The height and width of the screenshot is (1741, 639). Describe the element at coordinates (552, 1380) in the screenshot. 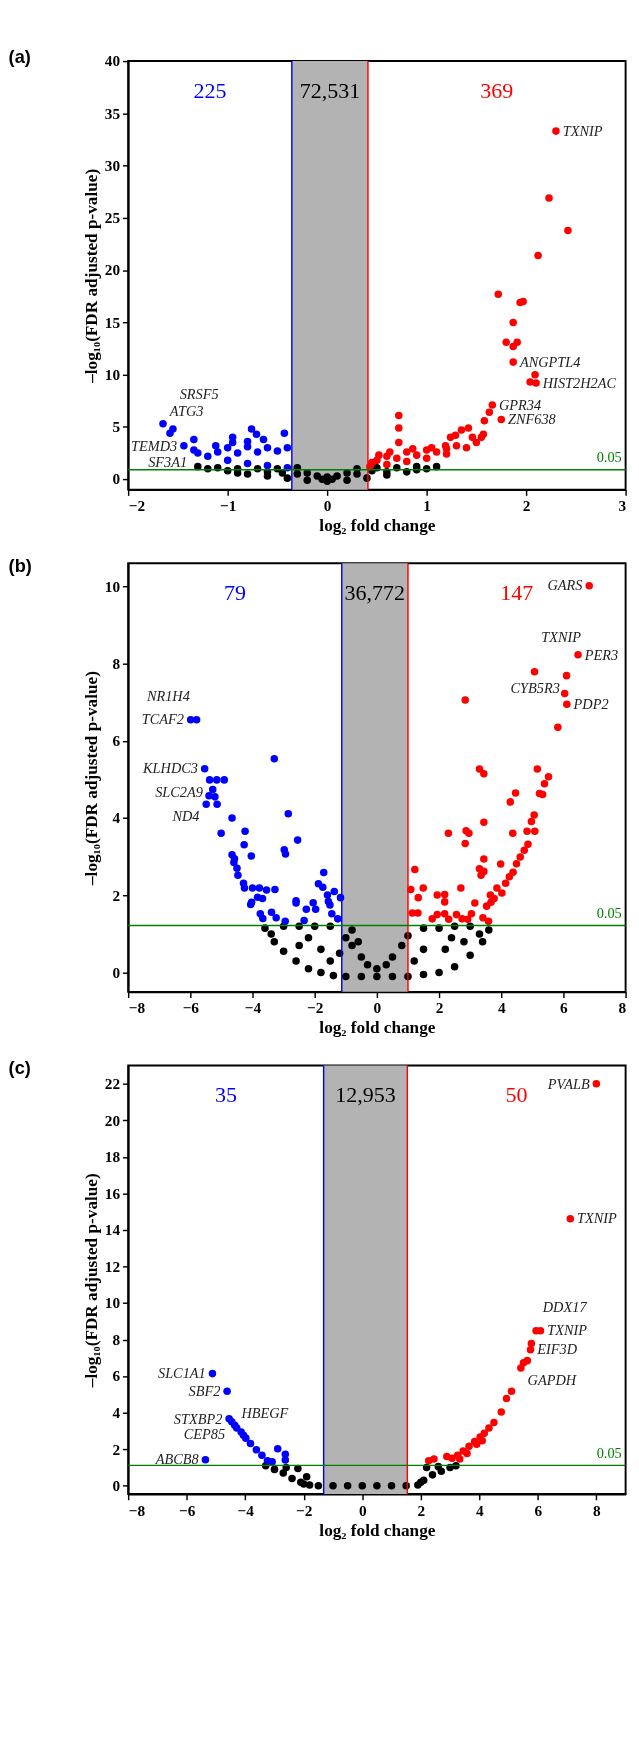

I see `annotation: GAPDH` at that location.